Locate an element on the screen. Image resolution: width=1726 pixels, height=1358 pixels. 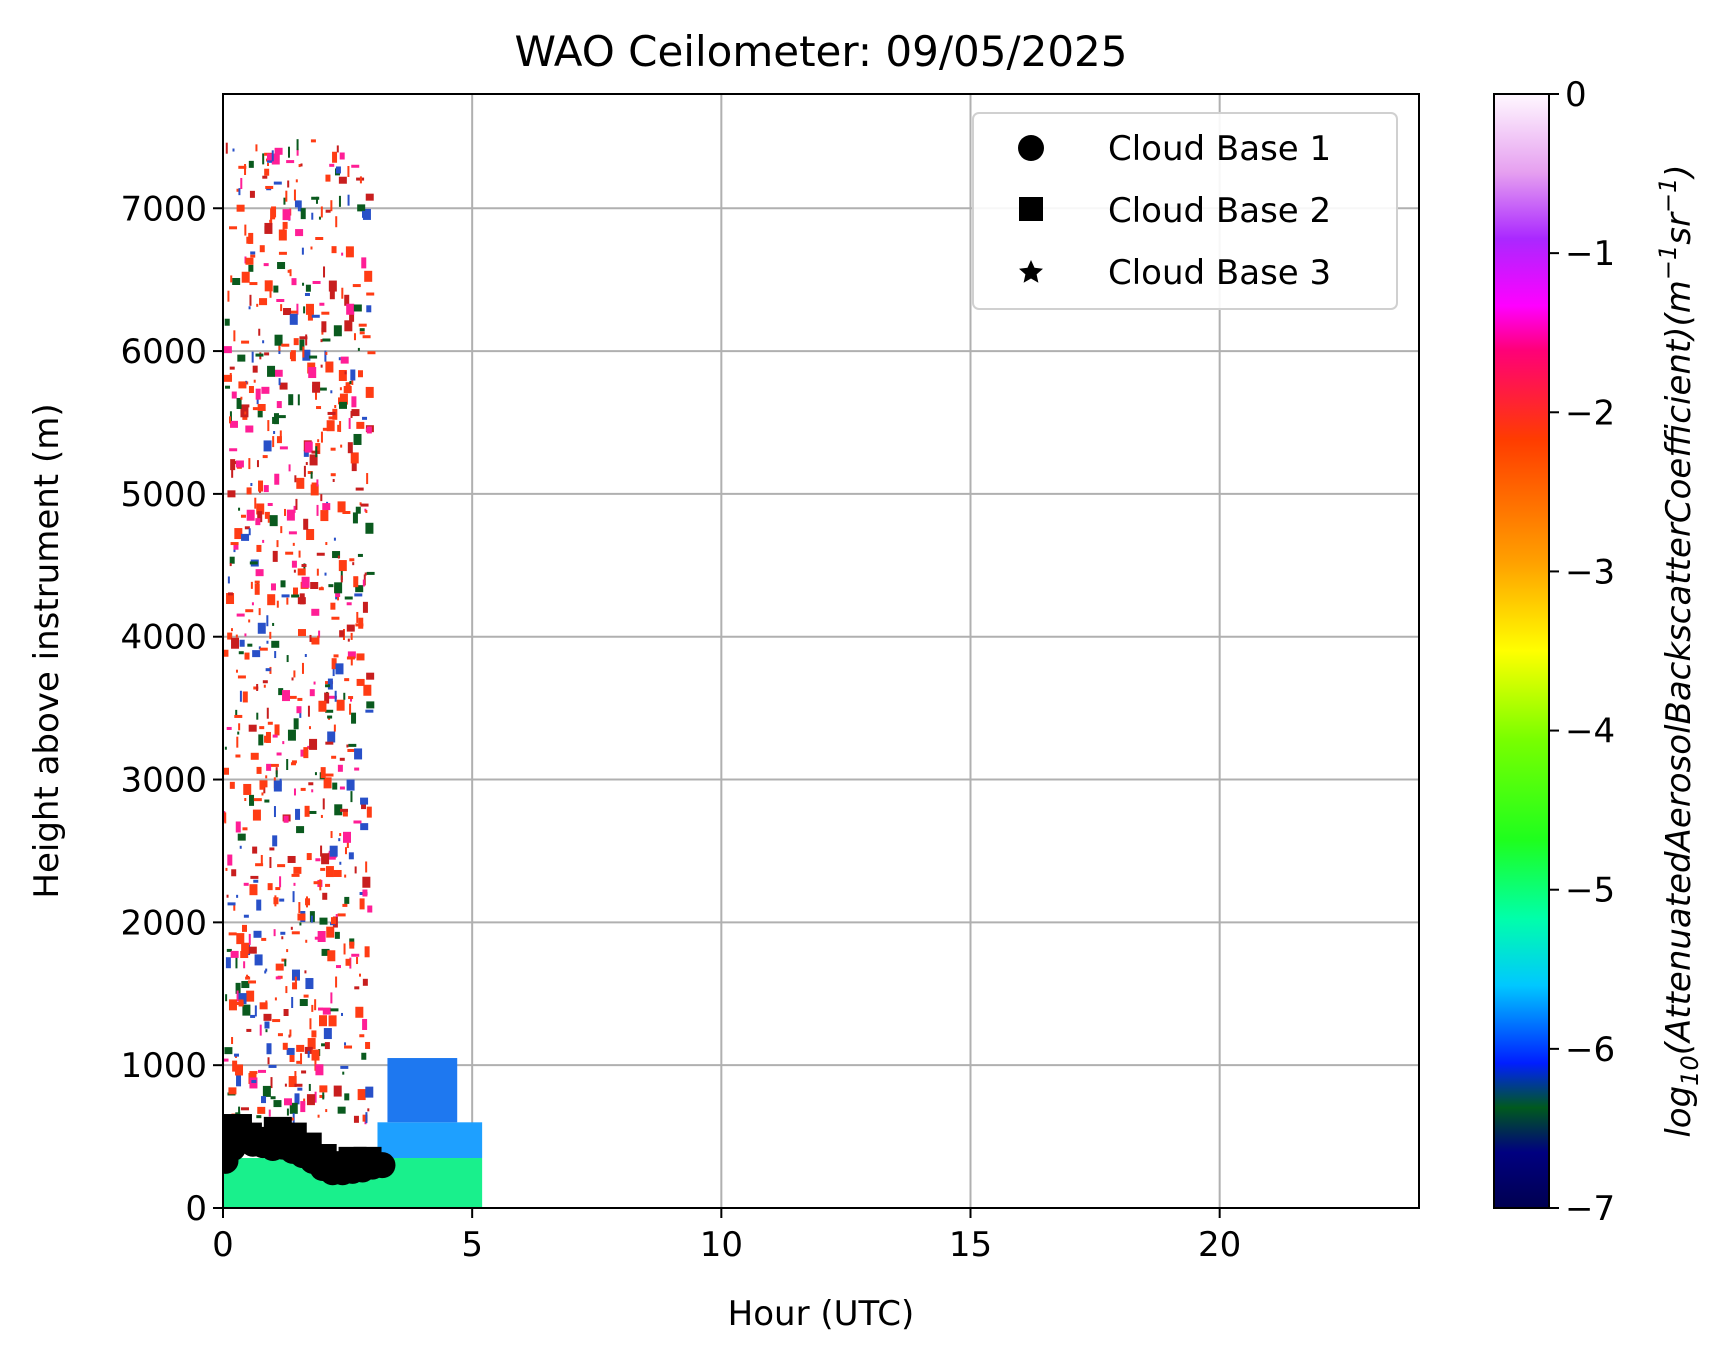
x-tick-label: 10 is located at coordinates (721, 1245).